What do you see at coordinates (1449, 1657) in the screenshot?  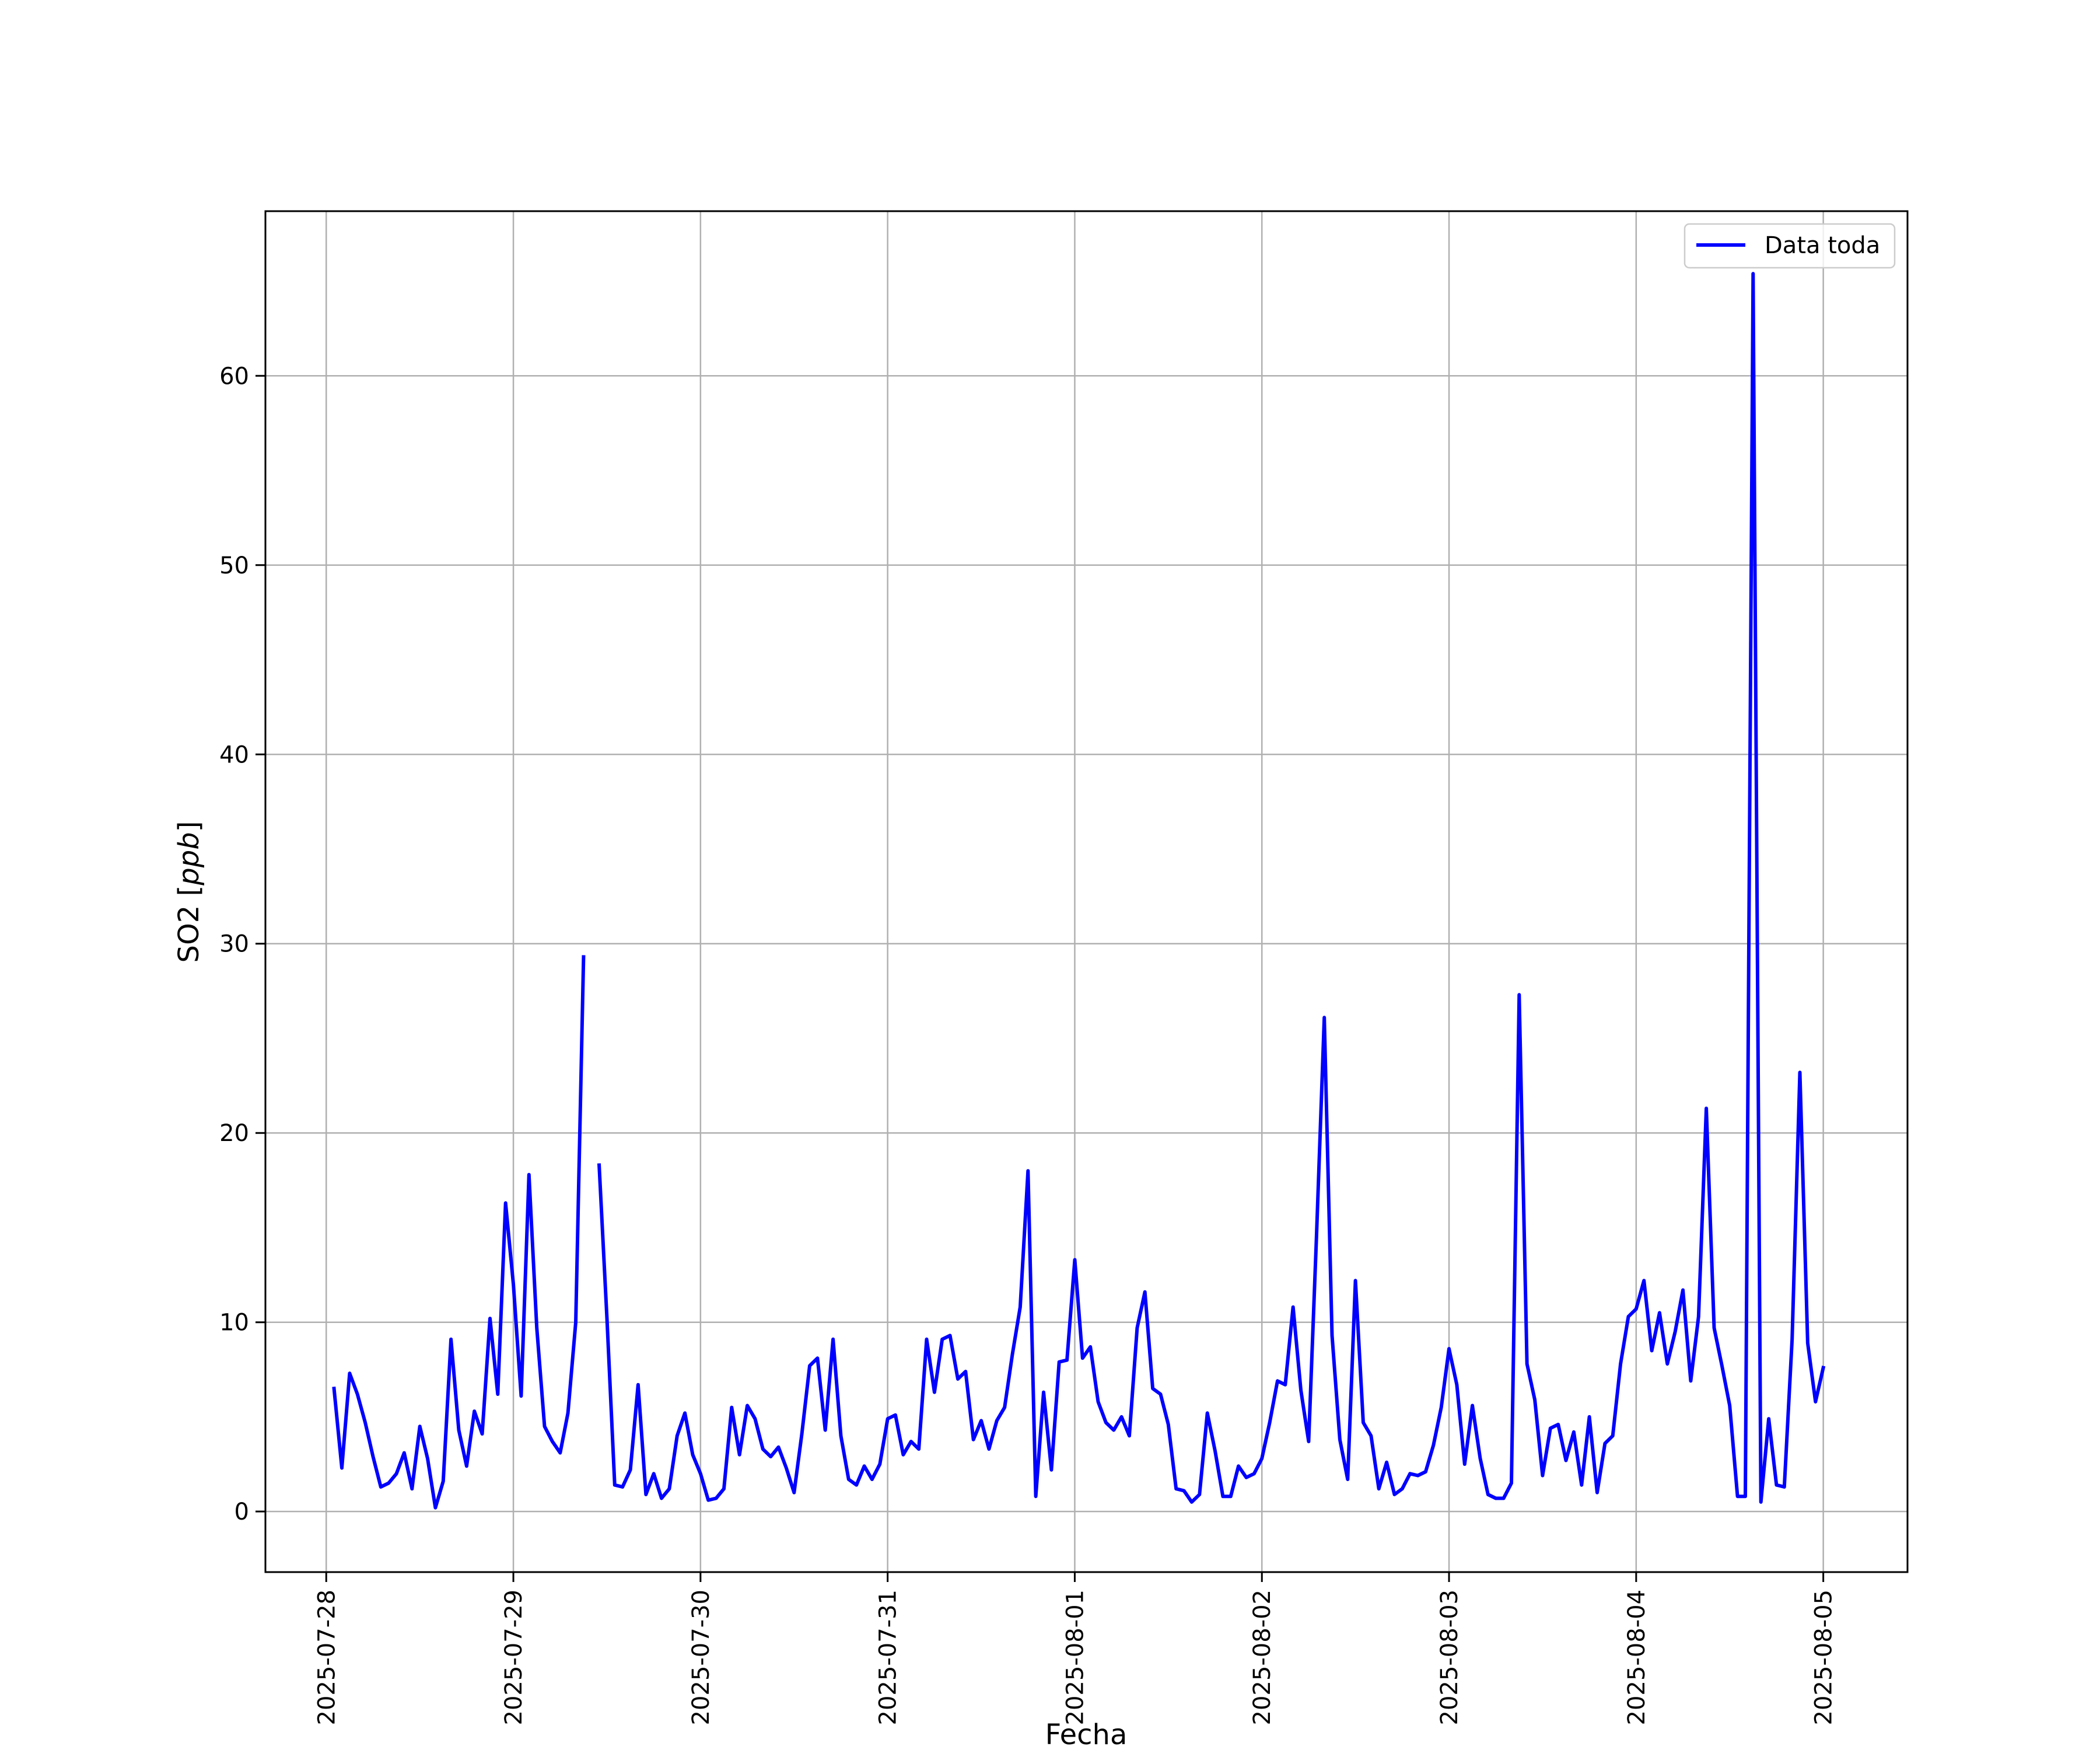 I see `x-tick-label: 2025-08-03` at bounding box center [1449, 1657].